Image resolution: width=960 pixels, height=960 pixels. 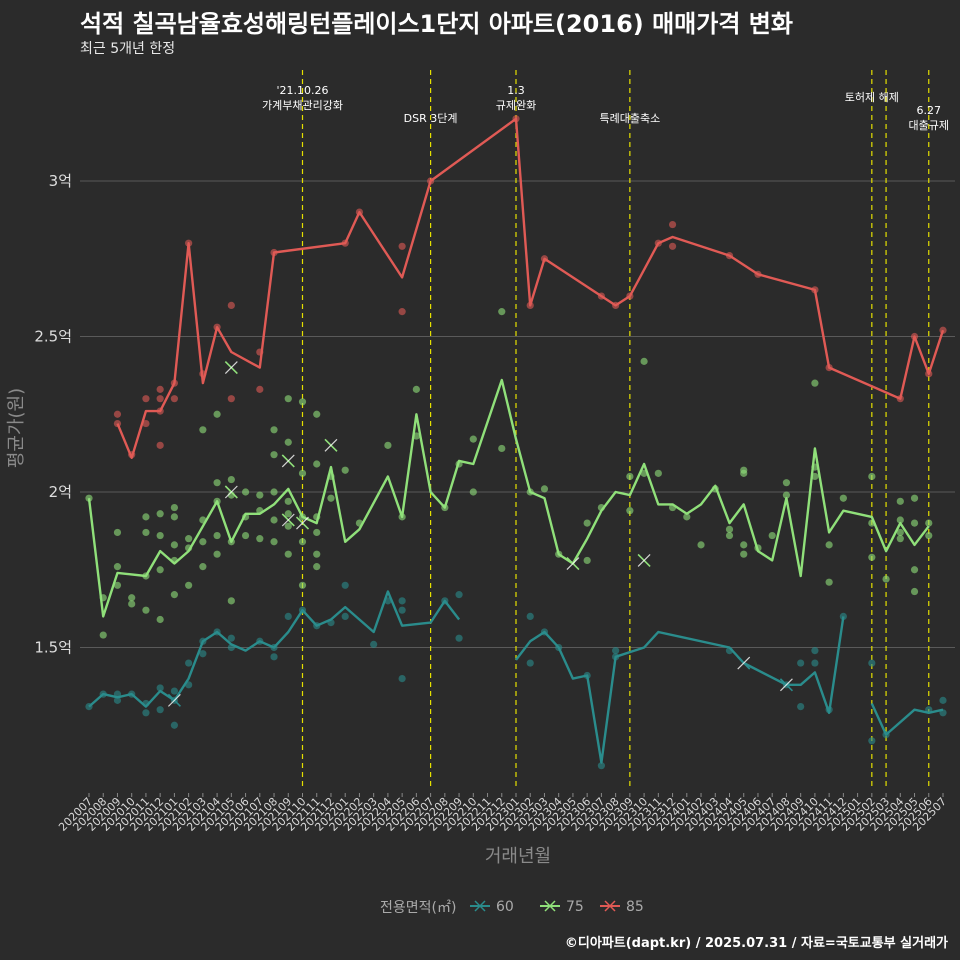 I want to click on event-label: 특례대출축소, so click(x=629, y=118).